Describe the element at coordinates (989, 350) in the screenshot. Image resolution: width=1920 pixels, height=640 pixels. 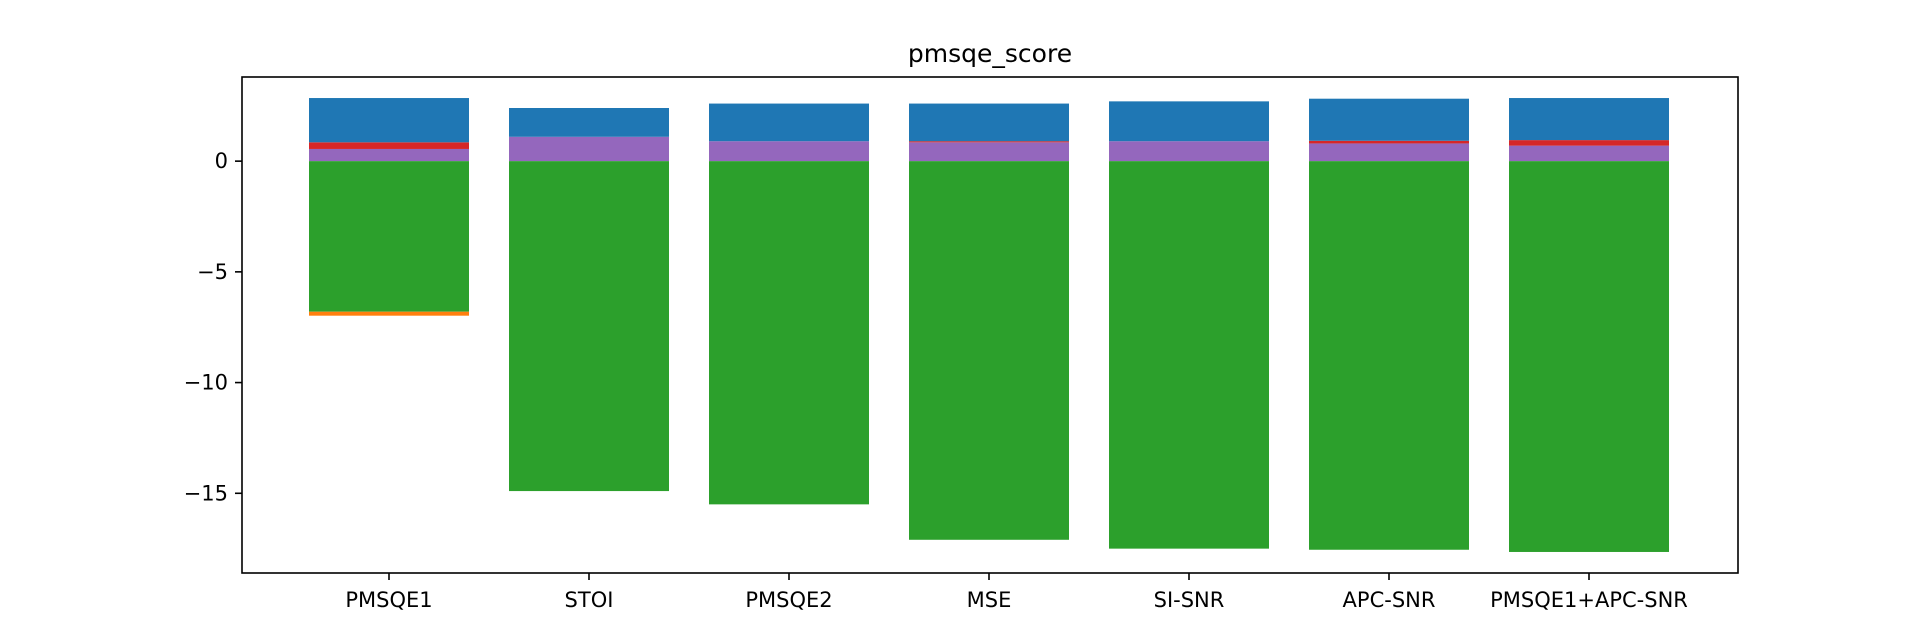
I see `bar-segment-mse-s3` at that location.